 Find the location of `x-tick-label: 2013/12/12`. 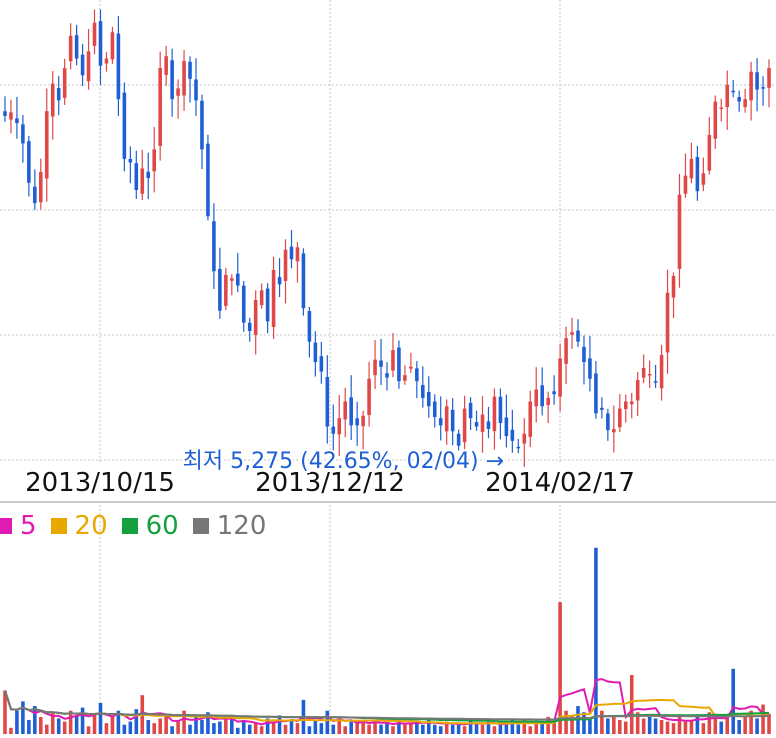

x-tick-label: 2013/12/12 is located at coordinates (330, 483).